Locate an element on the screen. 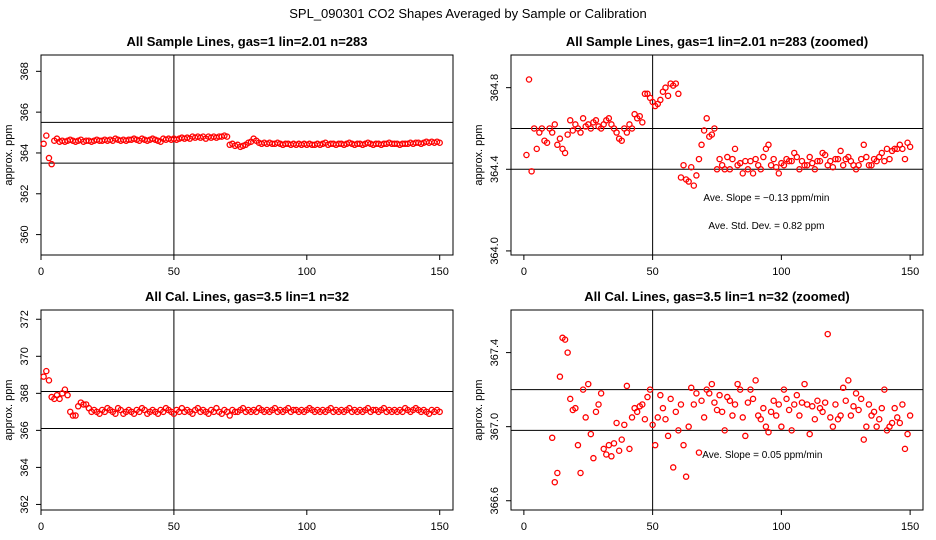 The height and width of the screenshot is (540, 936). y-tick-label: 366 is located at coordinates (25, 112).